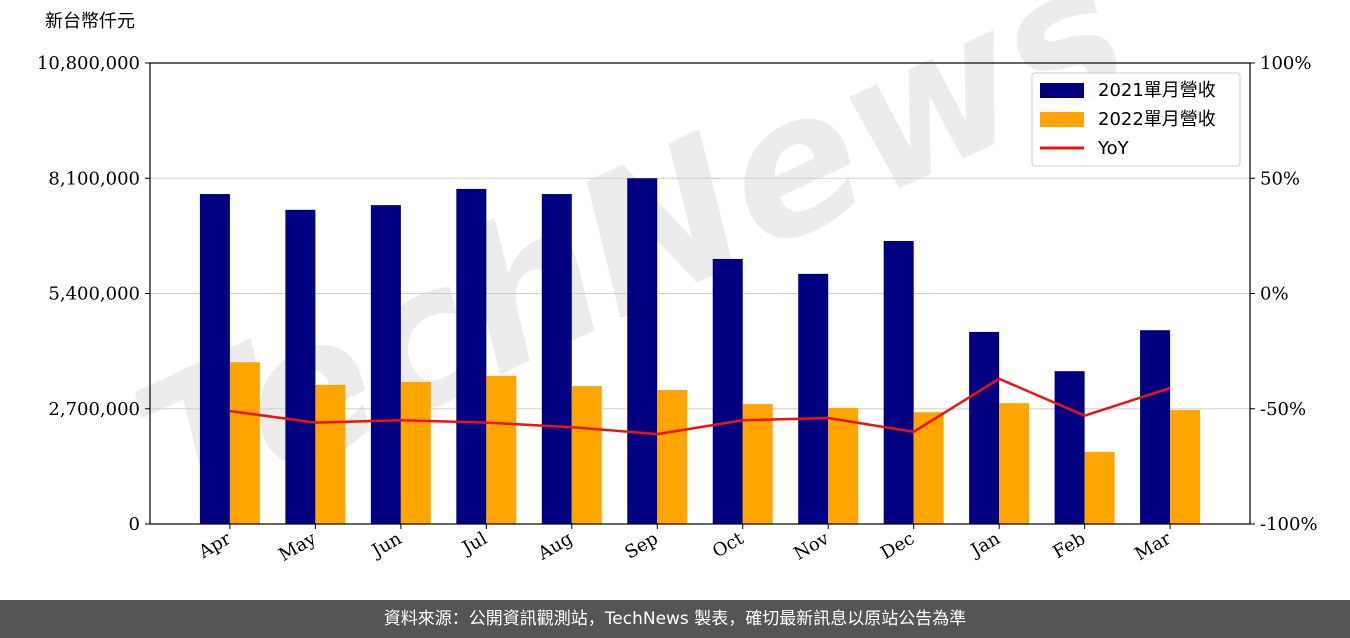  I want to click on y-tick-label: 5,400,000, so click(94, 294).